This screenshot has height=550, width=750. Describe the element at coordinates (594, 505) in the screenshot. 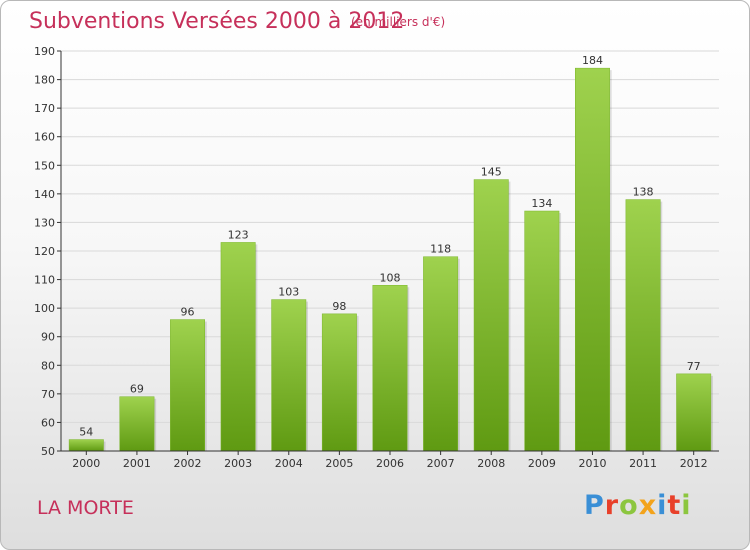

I see `logo-letter: P` at that location.